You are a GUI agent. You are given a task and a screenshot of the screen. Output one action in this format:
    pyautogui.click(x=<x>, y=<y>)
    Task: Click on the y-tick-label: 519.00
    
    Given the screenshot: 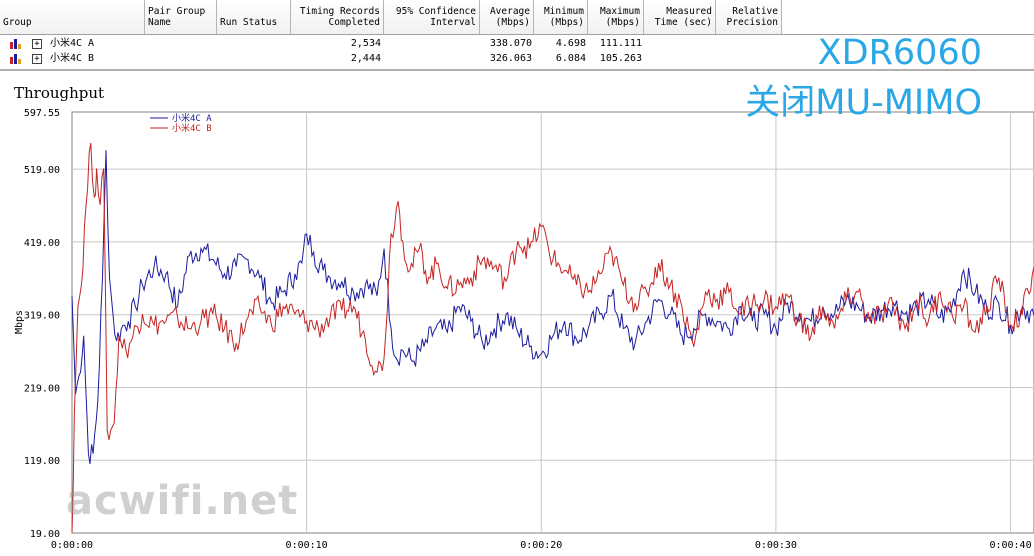 What is the action you would take?
    pyautogui.click(x=42, y=170)
    